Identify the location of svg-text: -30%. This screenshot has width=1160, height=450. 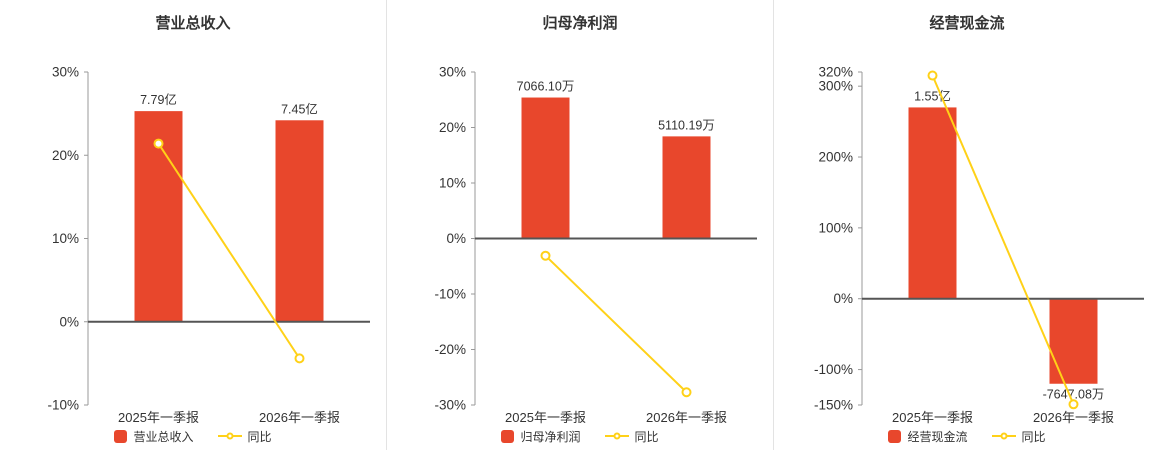
(450, 405).